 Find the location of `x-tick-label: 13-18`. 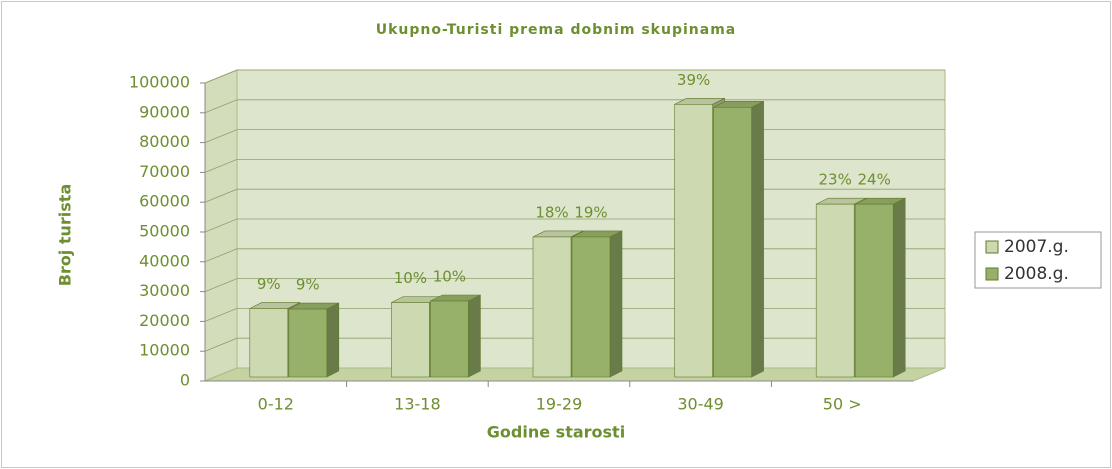

x-tick-label: 13-18 is located at coordinates (417, 404).